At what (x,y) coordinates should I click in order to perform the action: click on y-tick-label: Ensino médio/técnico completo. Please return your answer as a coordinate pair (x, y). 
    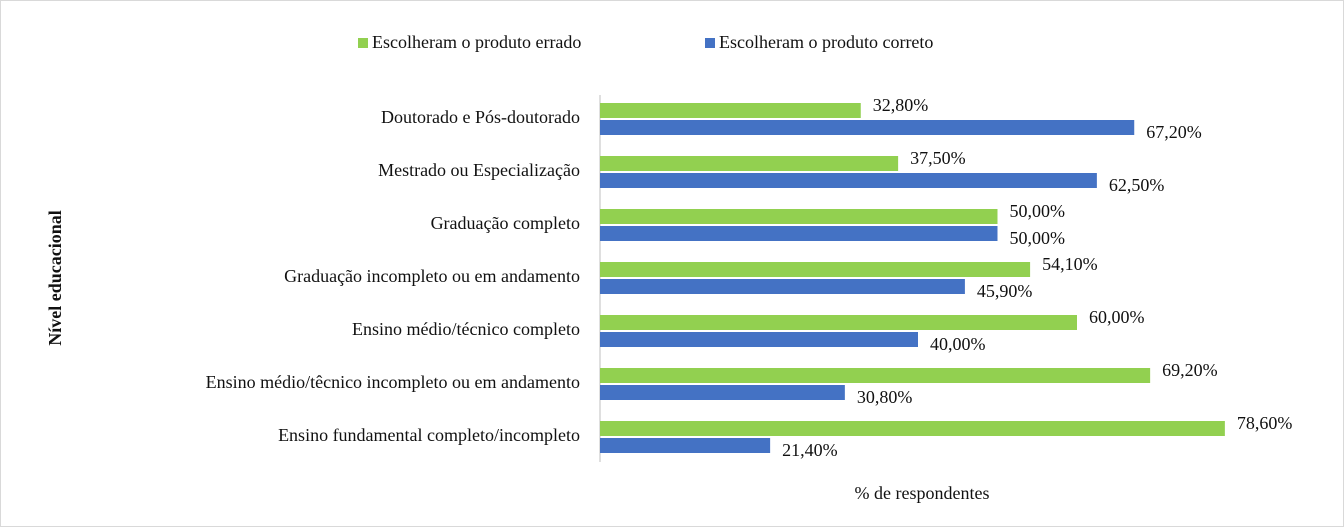
    Looking at the image, I should click on (466, 329).